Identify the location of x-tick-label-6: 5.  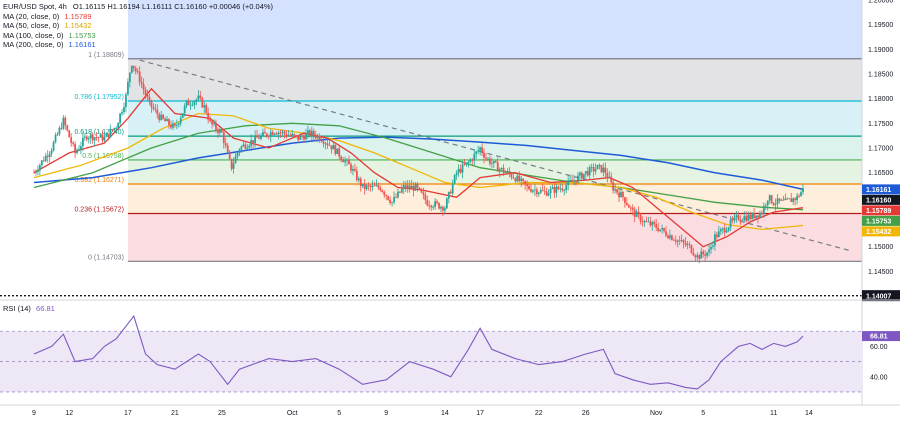
(339, 413).